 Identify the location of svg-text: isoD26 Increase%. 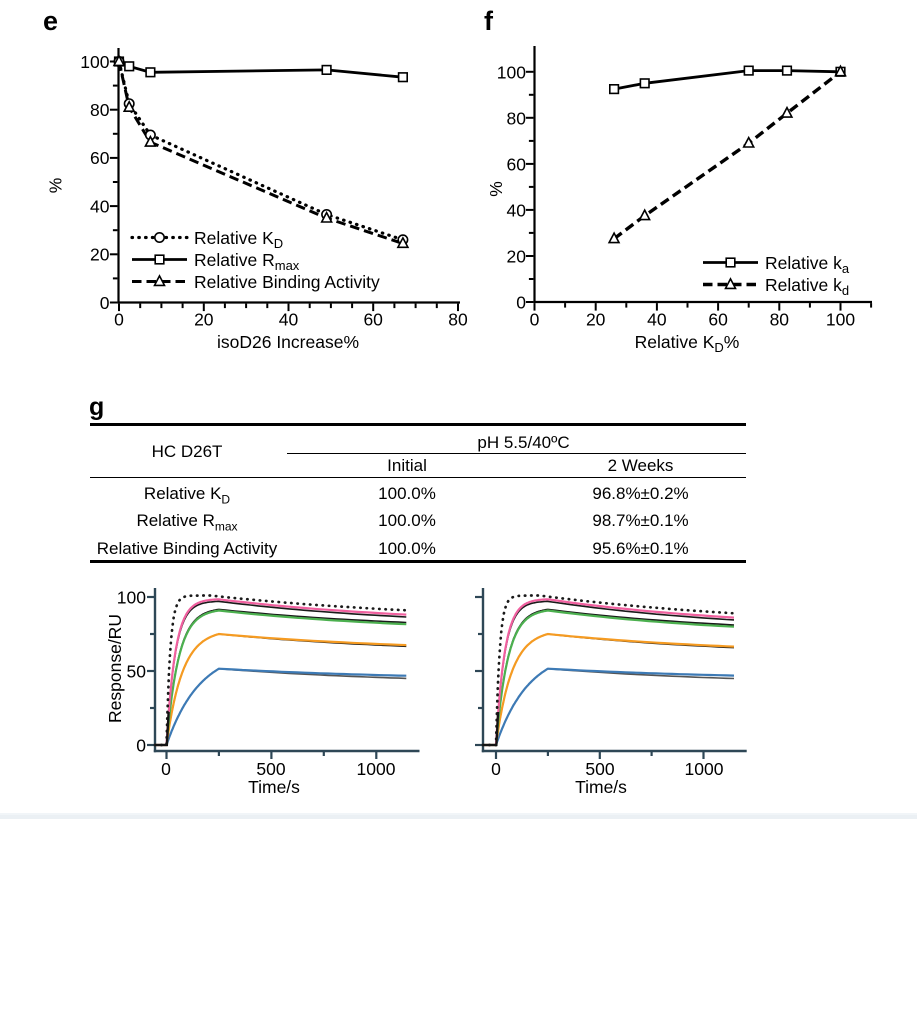
(288, 342).